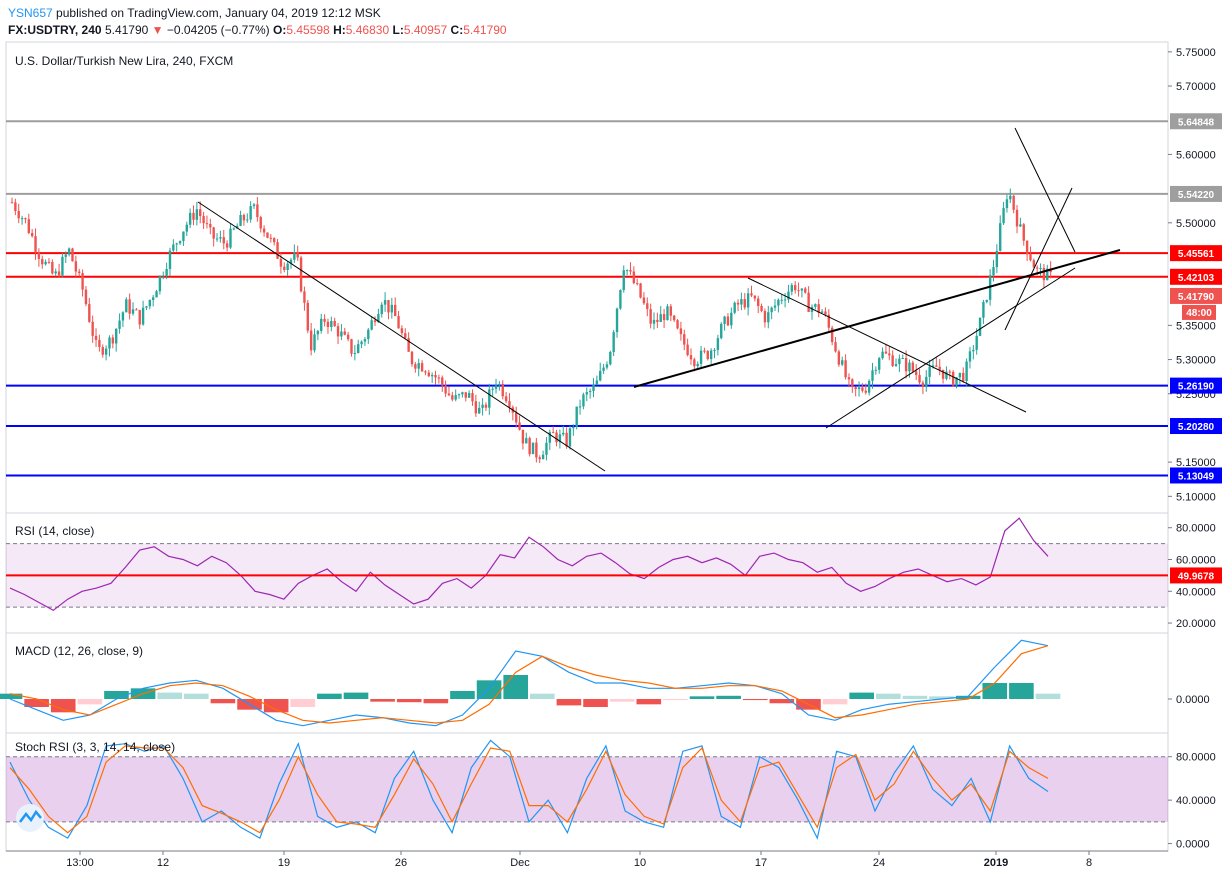 The height and width of the screenshot is (881, 1232). What do you see at coordinates (1196, 758) in the screenshot?
I see `y-tick-label: 80.0000` at bounding box center [1196, 758].